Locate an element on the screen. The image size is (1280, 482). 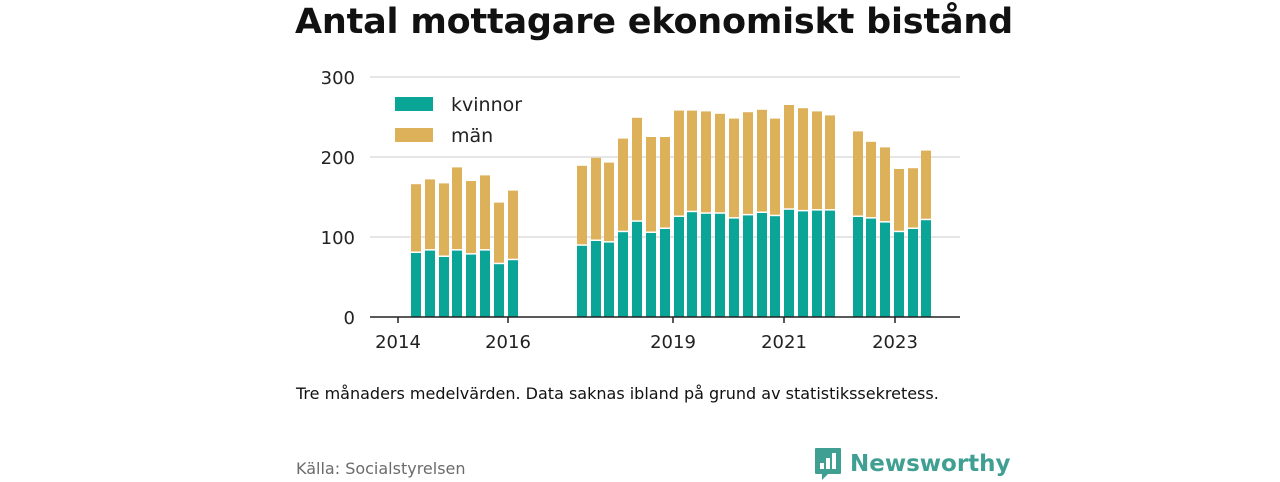
legend-swatch-män is located at coordinates (414, 135).